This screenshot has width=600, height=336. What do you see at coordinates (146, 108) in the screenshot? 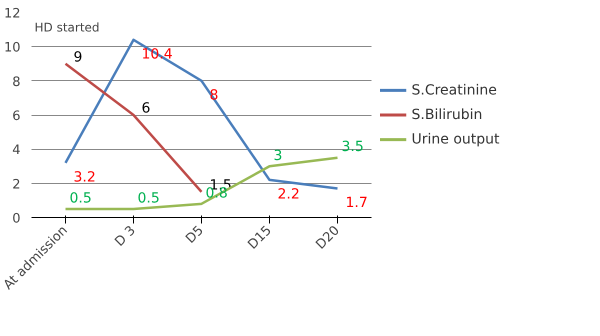
I see `data-label: 6` at bounding box center [146, 108].